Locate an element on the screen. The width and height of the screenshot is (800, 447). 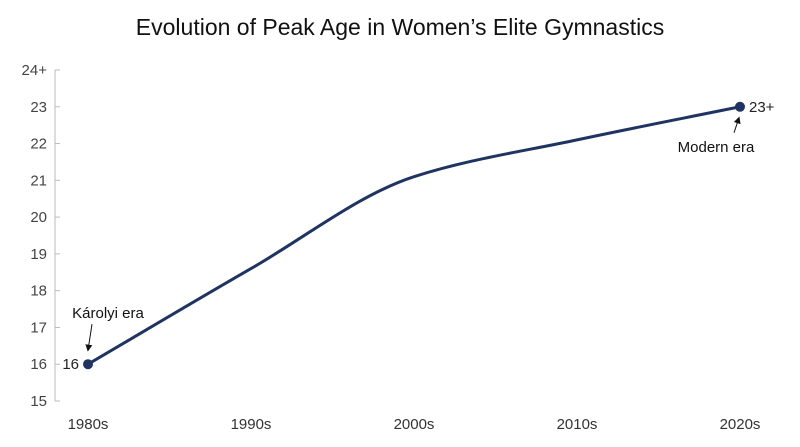
x-tick-label: 1990s is located at coordinates (251, 424).